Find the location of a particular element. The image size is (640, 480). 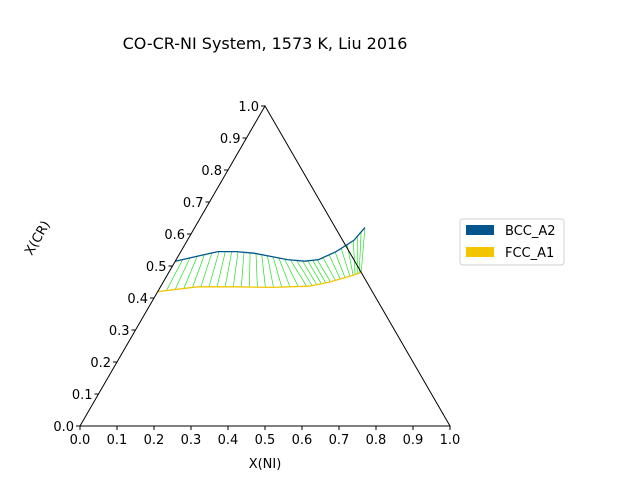

y-axis-label: X(CR) is located at coordinates (38, 238).